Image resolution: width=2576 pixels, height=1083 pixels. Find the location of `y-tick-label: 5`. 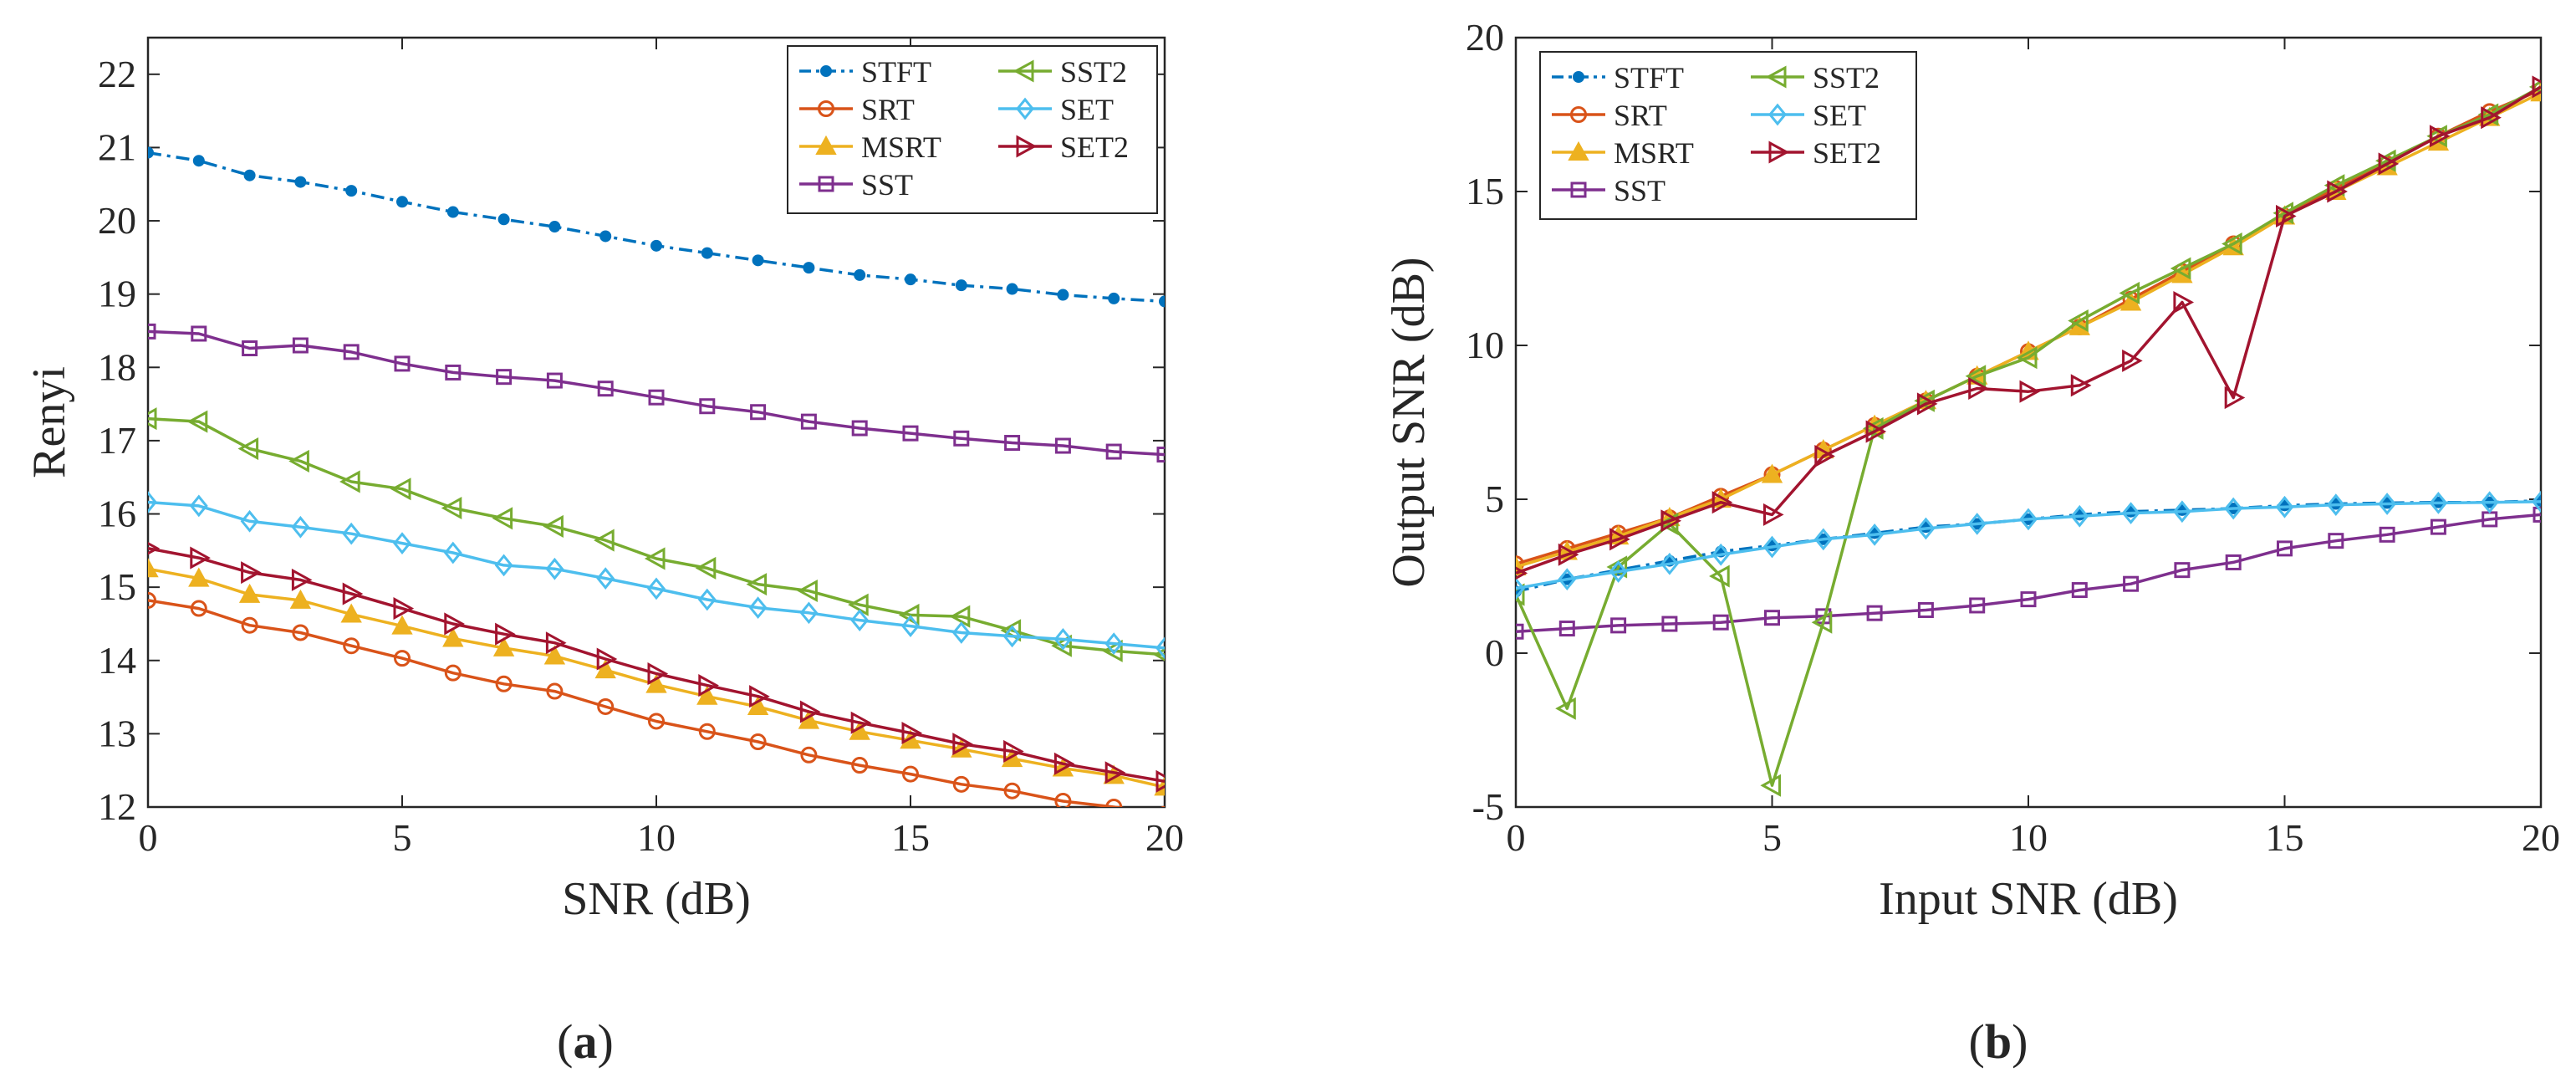

y-tick-label: 5 is located at coordinates (1495, 499).